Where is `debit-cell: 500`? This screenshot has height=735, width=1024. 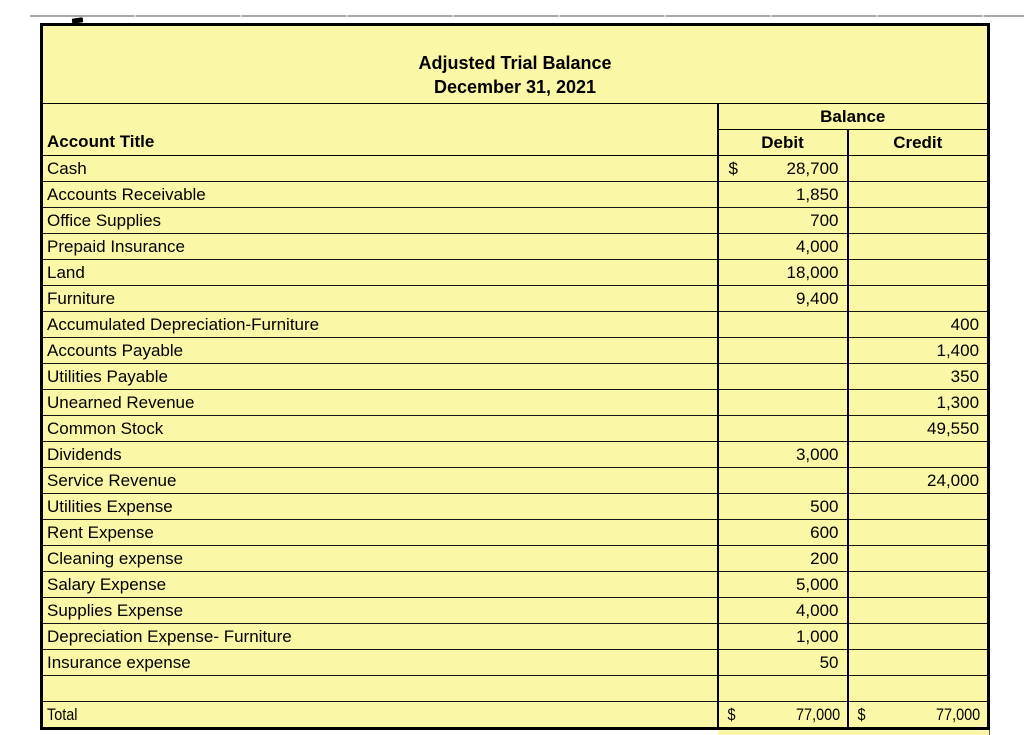 debit-cell: 500 is located at coordinates (782, 506).